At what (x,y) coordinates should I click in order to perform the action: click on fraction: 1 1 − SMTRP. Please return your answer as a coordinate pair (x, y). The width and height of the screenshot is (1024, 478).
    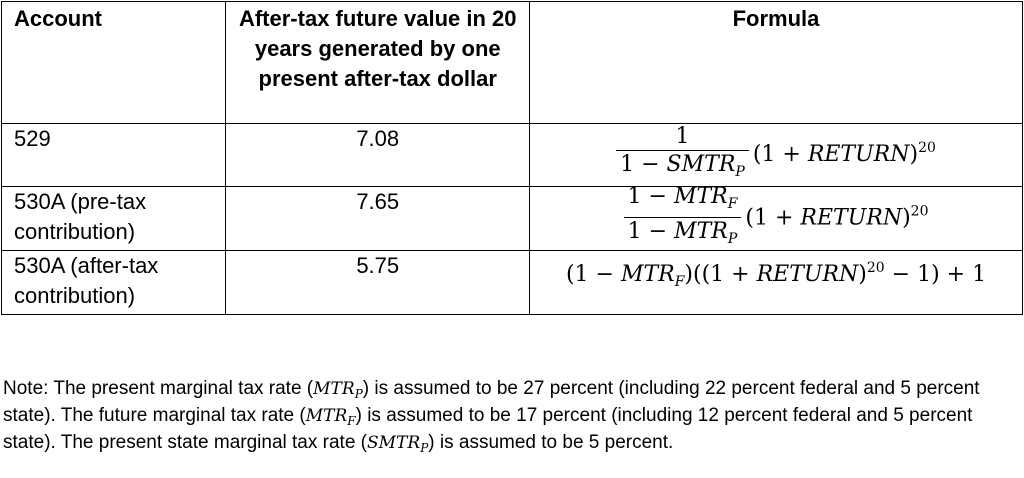
    Looking at the image, I should click on (682, 155).